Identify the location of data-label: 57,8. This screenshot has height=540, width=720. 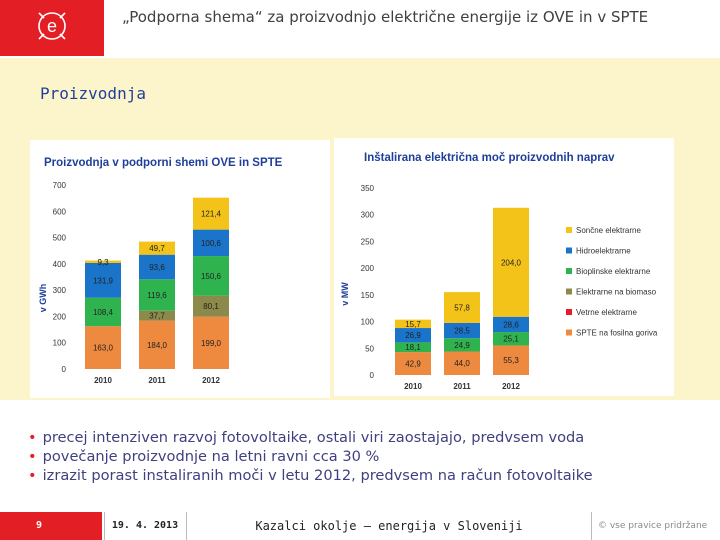
(462, 308).